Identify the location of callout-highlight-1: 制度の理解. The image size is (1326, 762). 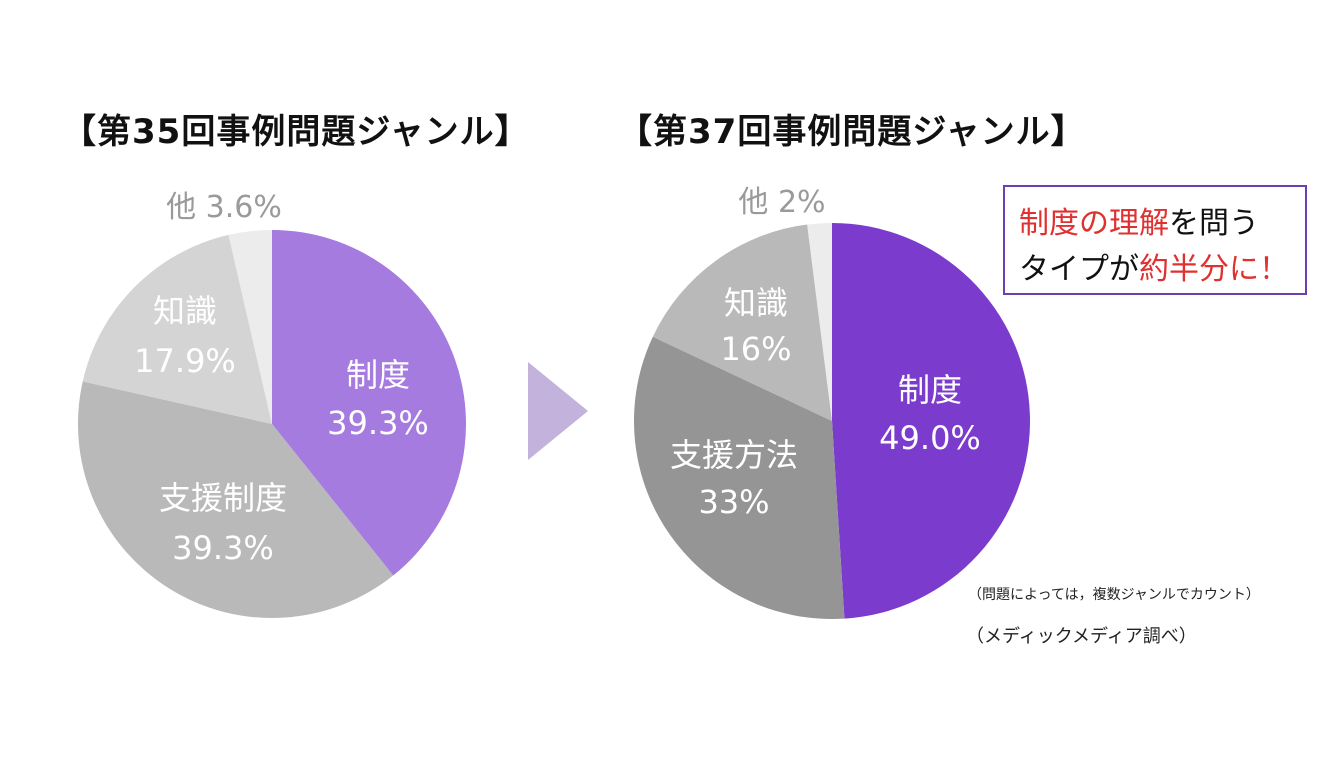
(1094, 223).